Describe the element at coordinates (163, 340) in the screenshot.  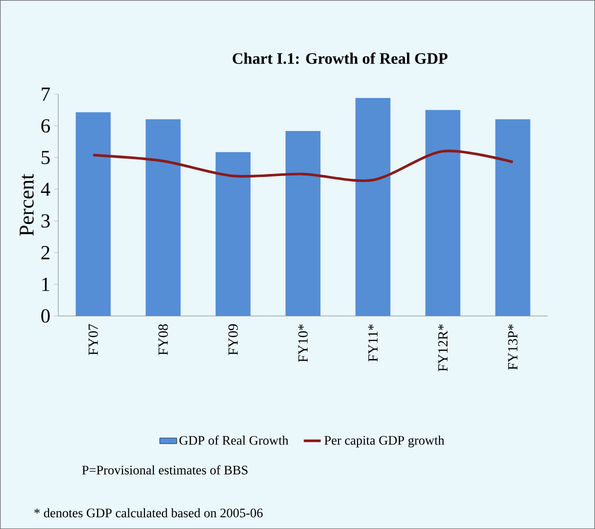
I see `x-tick-label: FY08` at that location.